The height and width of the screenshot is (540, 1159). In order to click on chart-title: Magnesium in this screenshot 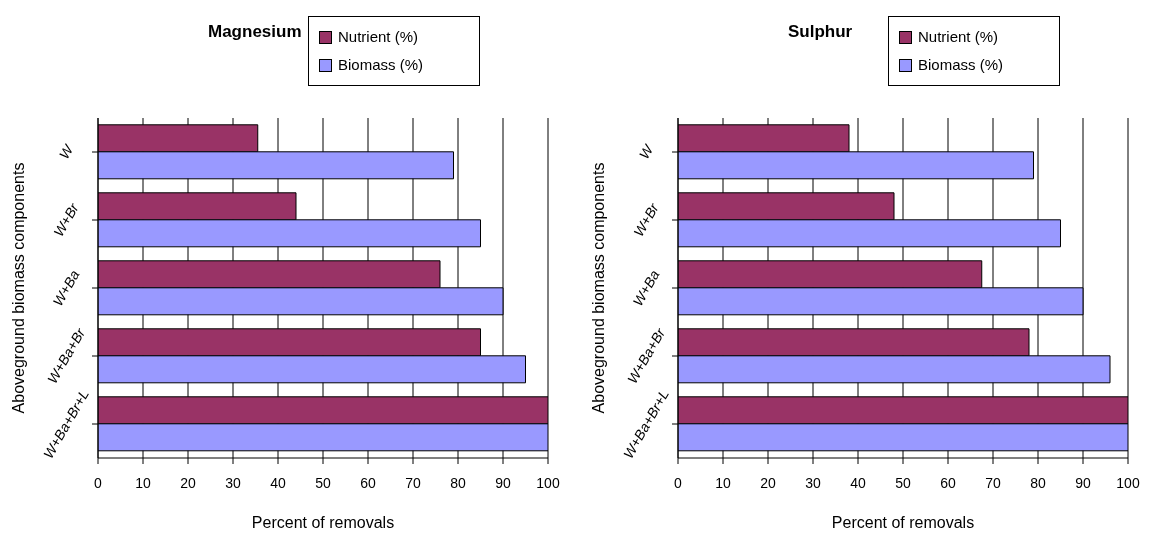, I will do `click(255, 32)`.